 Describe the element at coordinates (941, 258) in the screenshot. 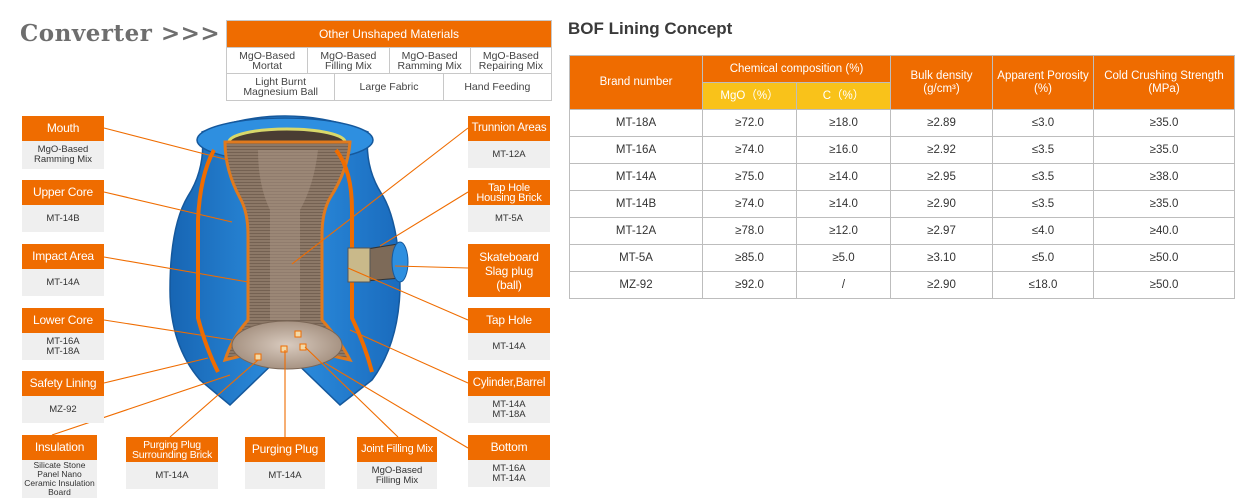

I see `cell-density: ≥3.10` at that location.